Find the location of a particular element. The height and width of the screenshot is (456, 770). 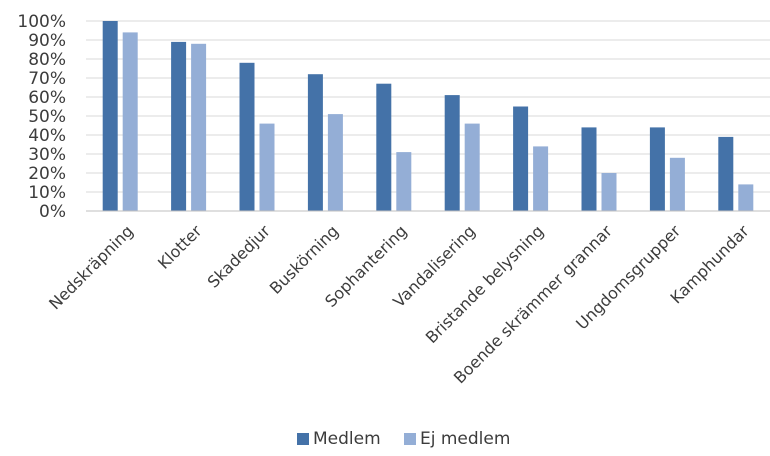

legend-label: Ej medlem is located at coordinates (465, 439).